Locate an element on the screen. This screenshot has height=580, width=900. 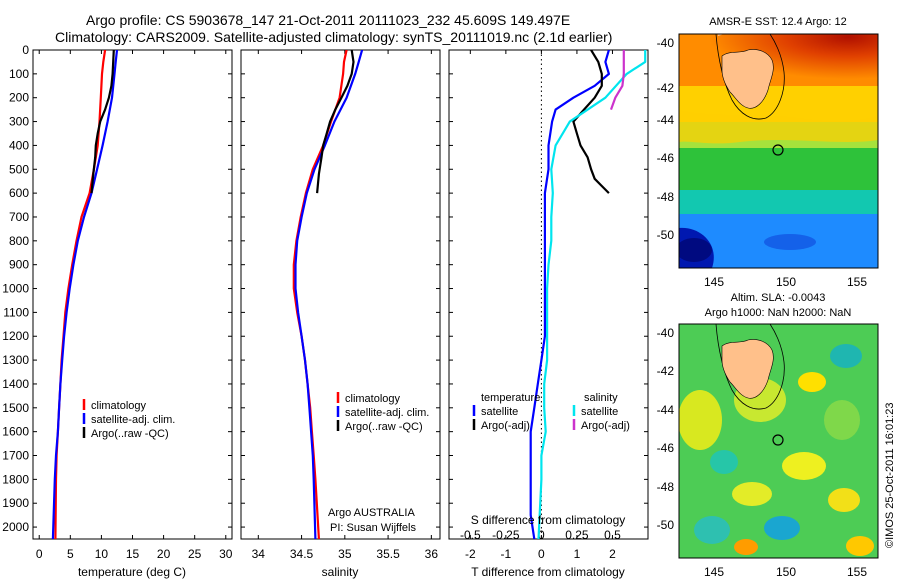
depth-tick-label: 2000 is located at coordinates (15, 527).